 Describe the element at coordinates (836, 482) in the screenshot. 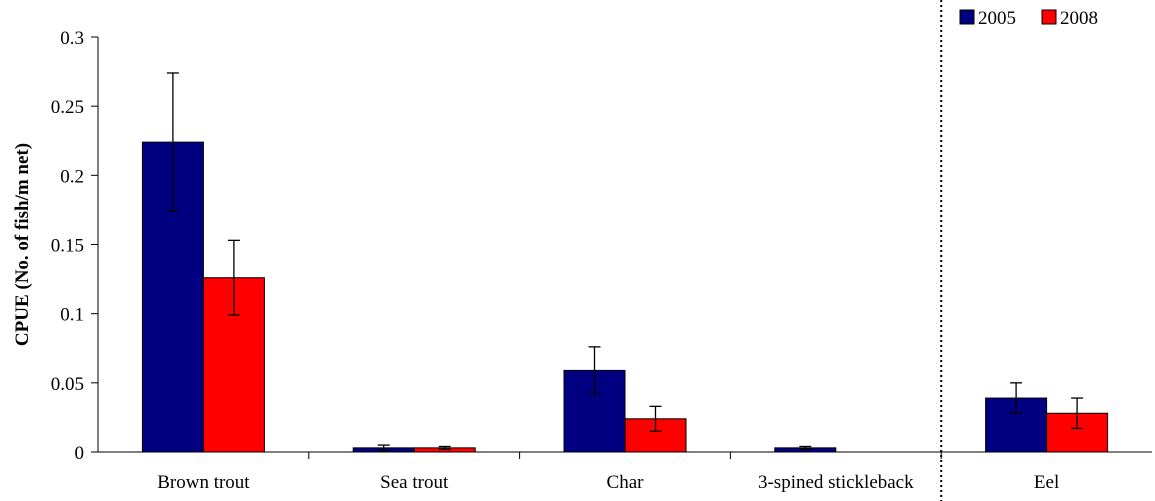

I see `x-tick-label: 3-spined stickleback` at that location.